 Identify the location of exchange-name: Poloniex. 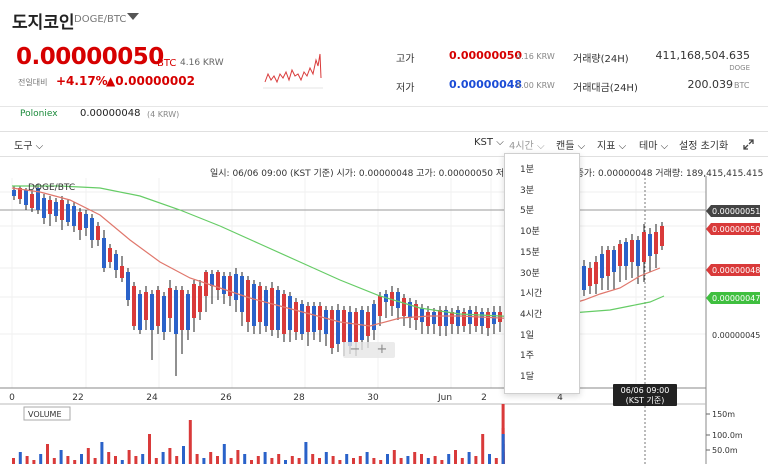
(39, 114).